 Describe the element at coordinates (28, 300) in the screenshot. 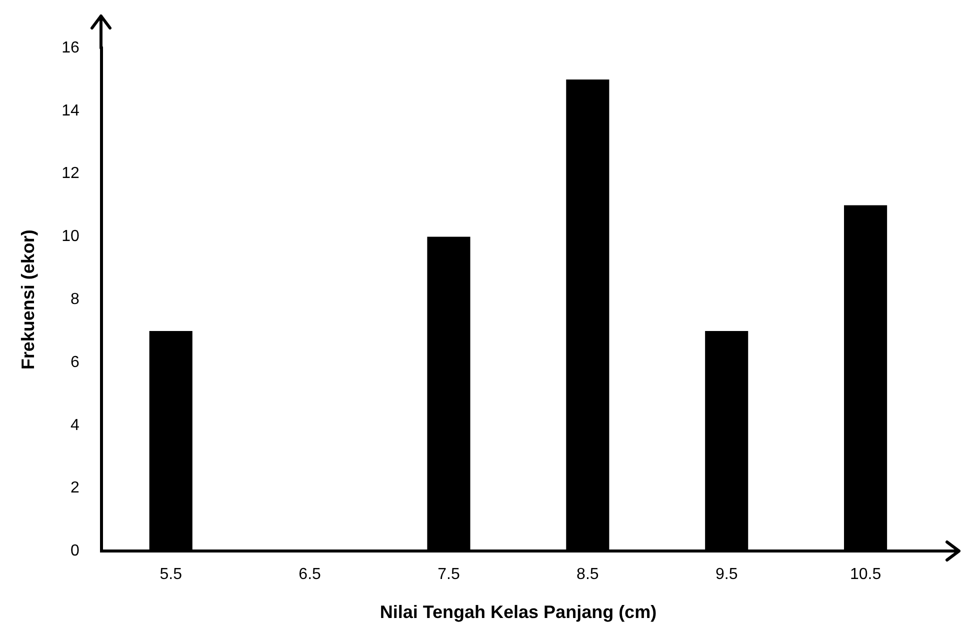

I see `y-axis-title: Frekuensi (ekor)` at that location.